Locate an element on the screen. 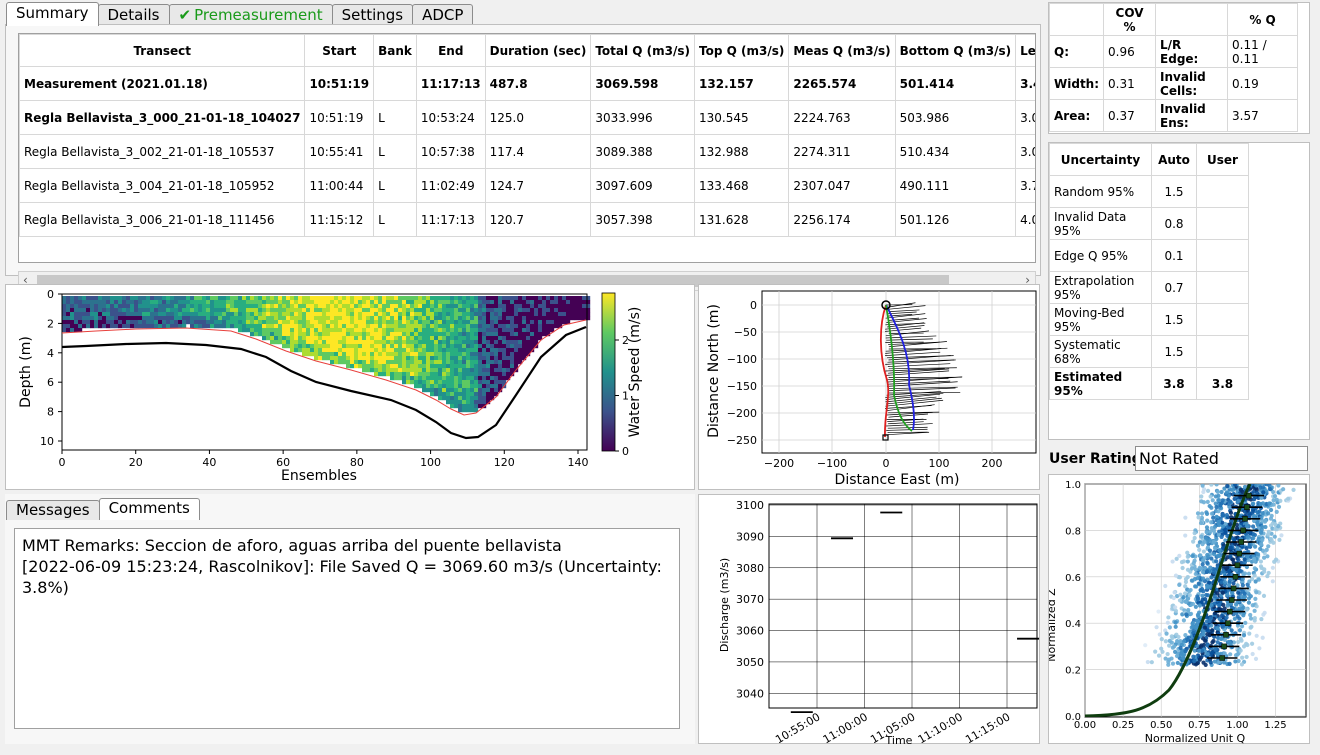 This screenshot has width=1320, height=755. table-cell: 124.7 is located at coordinates (538, 185).